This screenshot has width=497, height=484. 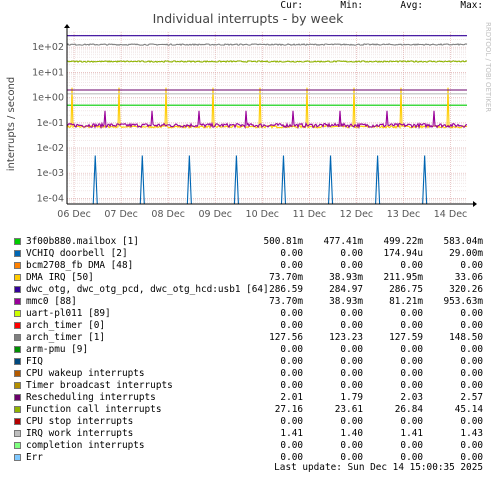 What do you see at coordinates (343, 241) in the screenshot?
I see `legend-value: 477.41m` at bounding box center [343, 241].